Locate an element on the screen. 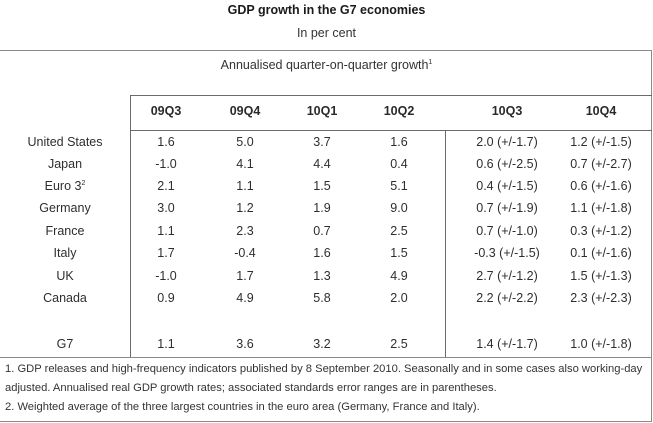 The width and height of the screenshot is (653, 423). table-cell: 3.6 is located at coordinates (245, 344).